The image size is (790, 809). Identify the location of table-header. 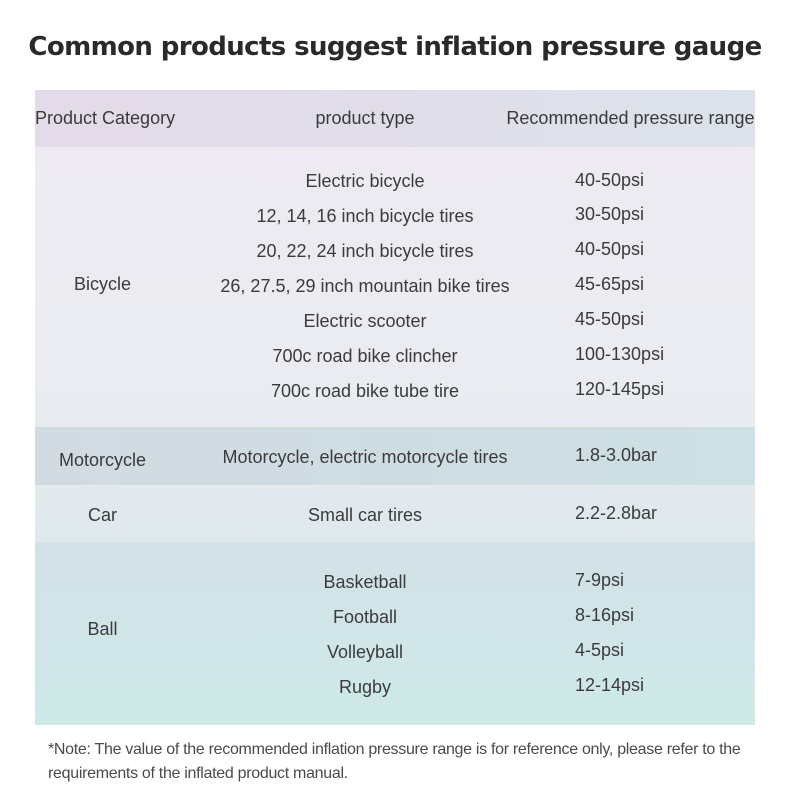
(395, 118).